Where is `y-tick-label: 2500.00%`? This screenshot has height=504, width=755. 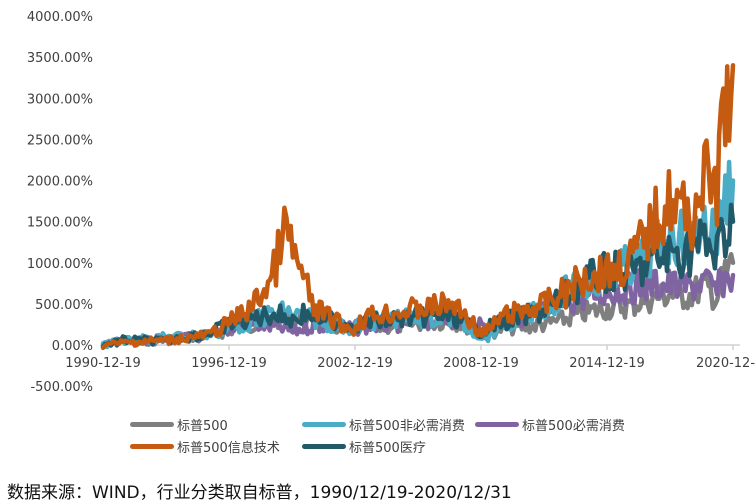
y-tick-label: 2500.00% is located at coordinates (60, 140).